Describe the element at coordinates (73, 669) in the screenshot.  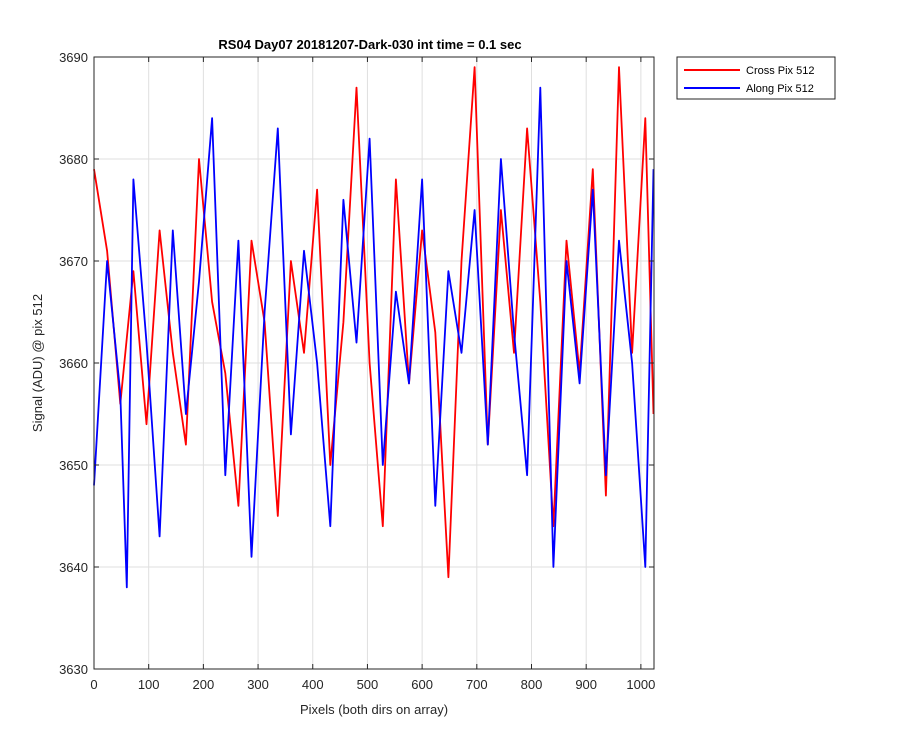
I see `y-tick-label: 3630` at that location.